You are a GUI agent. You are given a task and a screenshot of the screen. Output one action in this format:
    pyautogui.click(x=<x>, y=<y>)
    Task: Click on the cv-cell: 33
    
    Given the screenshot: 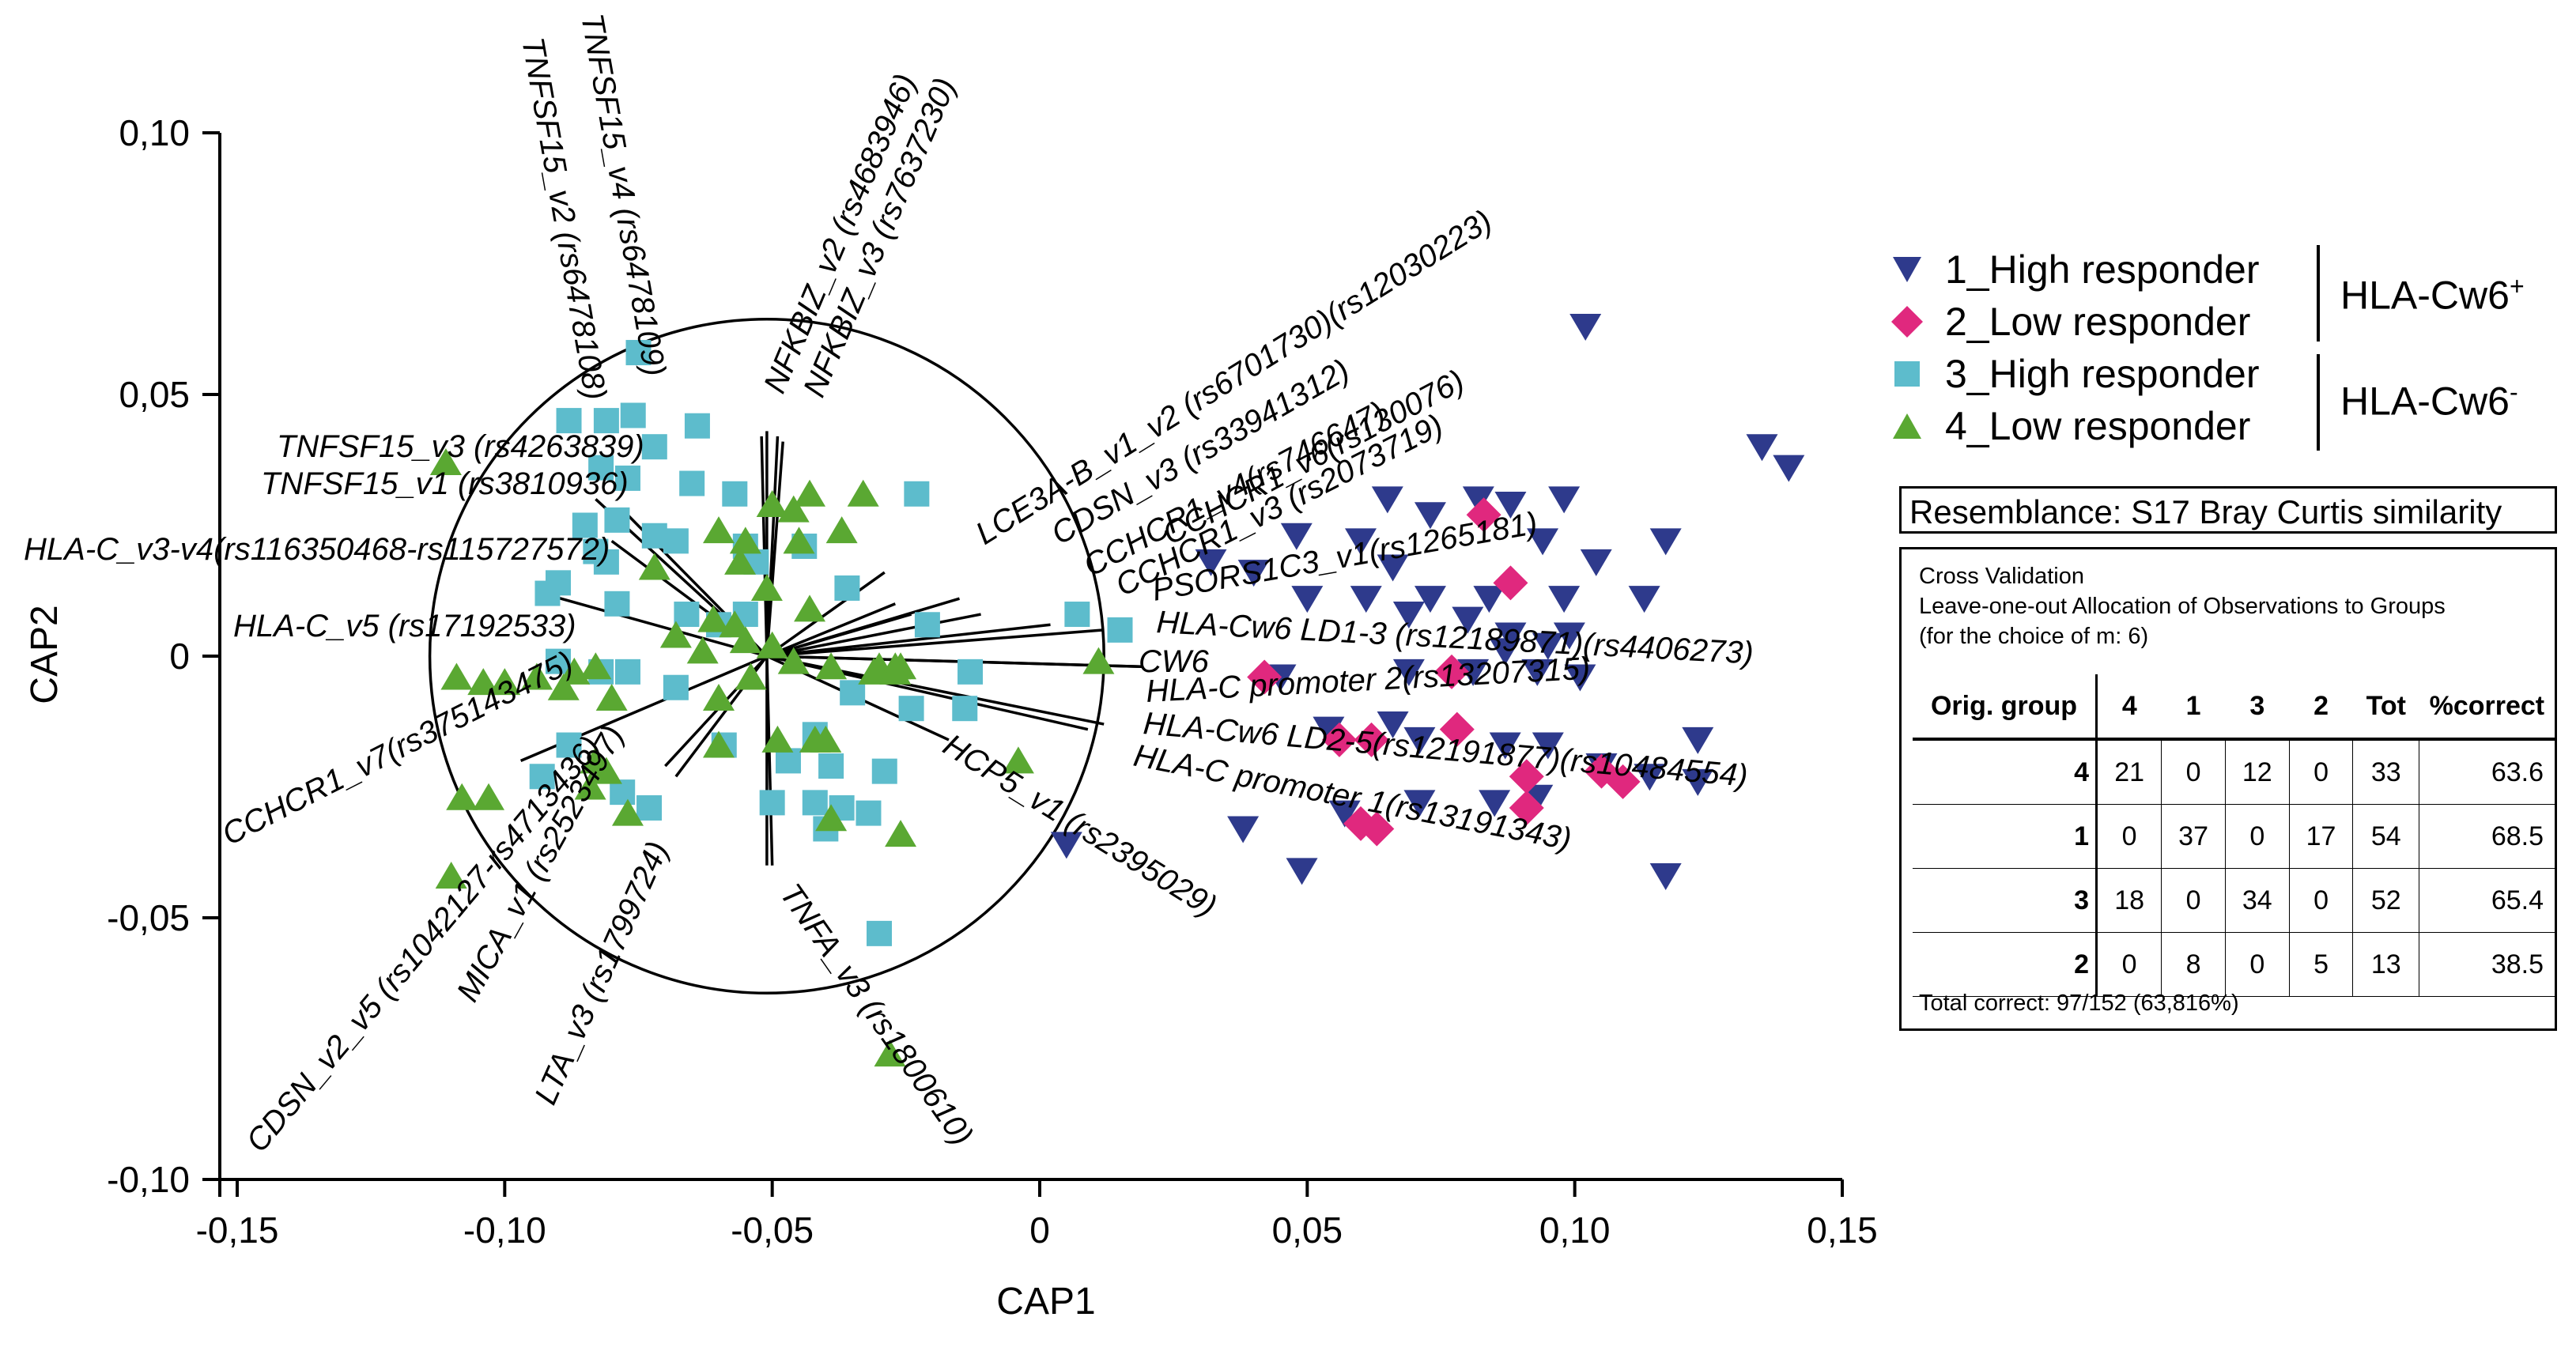 What is the action you would take?
    pyautogui.click(x=2386, y=772)
    